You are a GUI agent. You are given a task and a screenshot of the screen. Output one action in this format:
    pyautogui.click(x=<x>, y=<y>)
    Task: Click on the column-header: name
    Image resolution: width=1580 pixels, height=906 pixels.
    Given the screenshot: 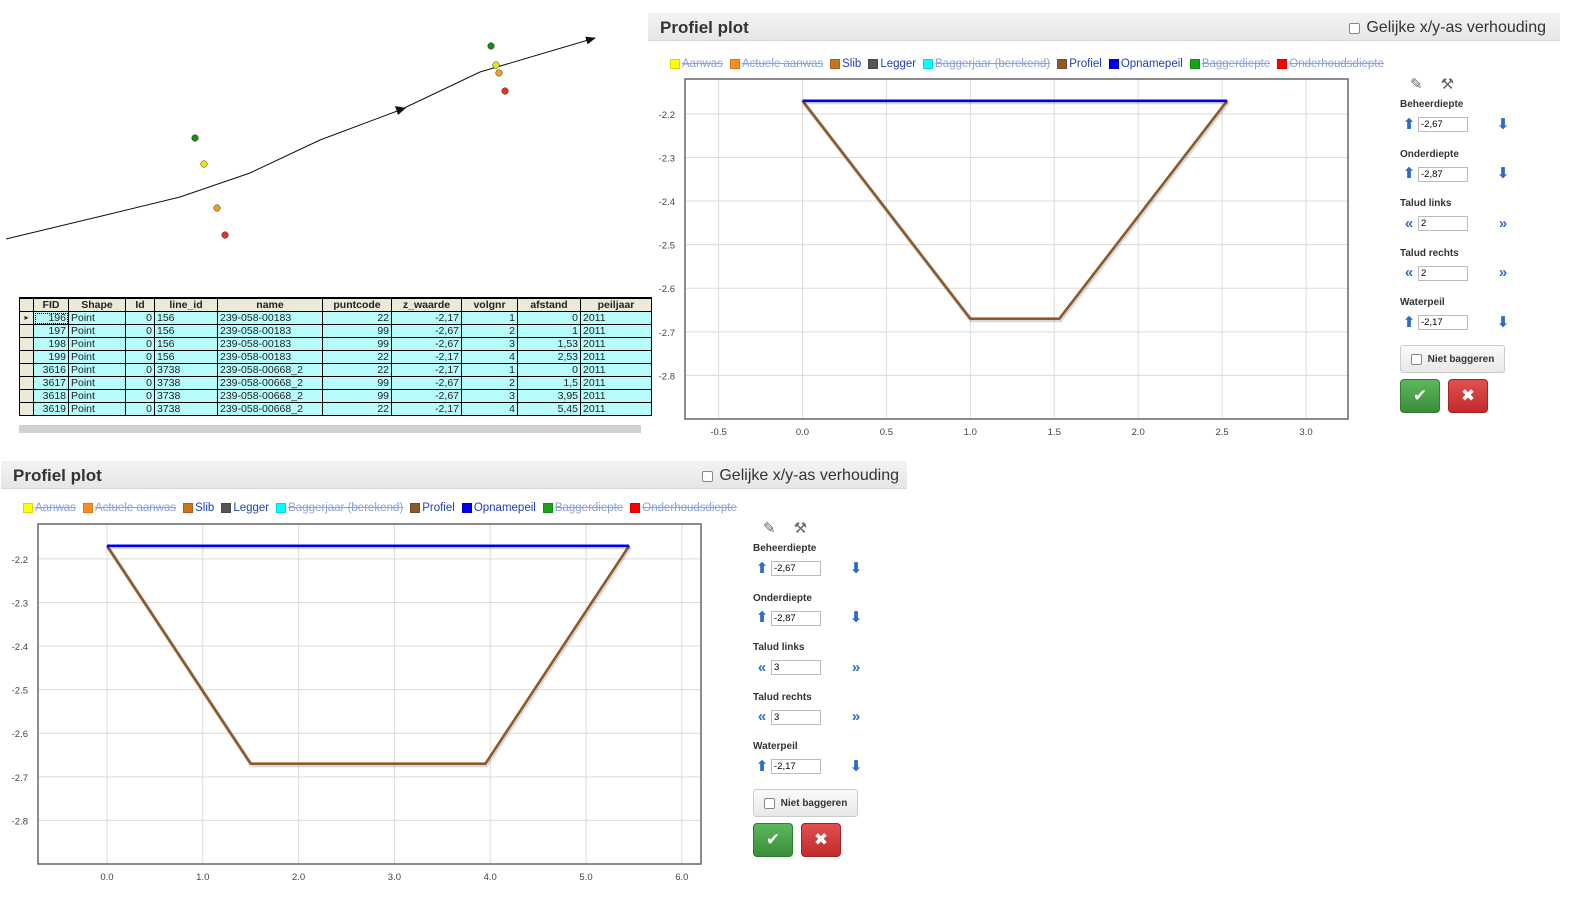 What is the action you would take?
    pyautogui.click(x=270, y=304)
    